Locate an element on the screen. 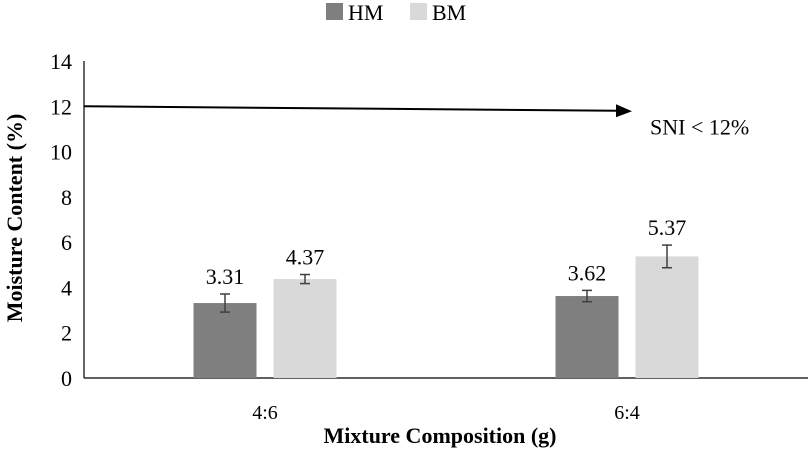  threshold-label: SNI < 12% is located at coordinates (699, 126).